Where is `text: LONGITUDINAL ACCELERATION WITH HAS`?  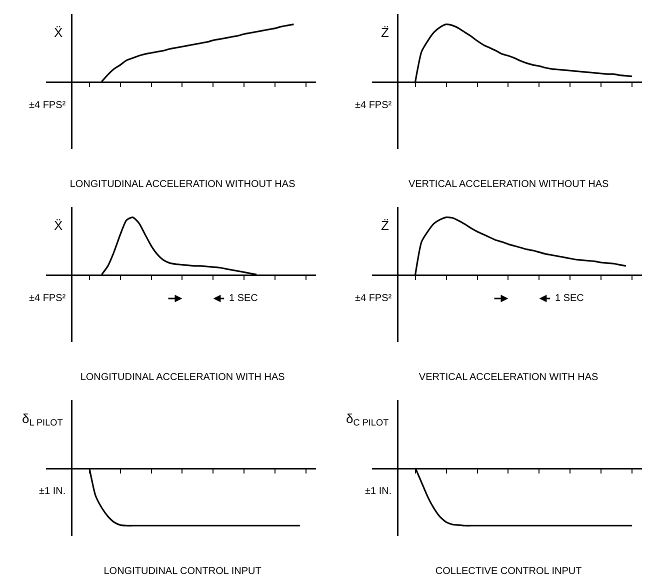
text: LONGITUDINAL ACCELERATION WITH HAS is located at coordinates (183, 378).